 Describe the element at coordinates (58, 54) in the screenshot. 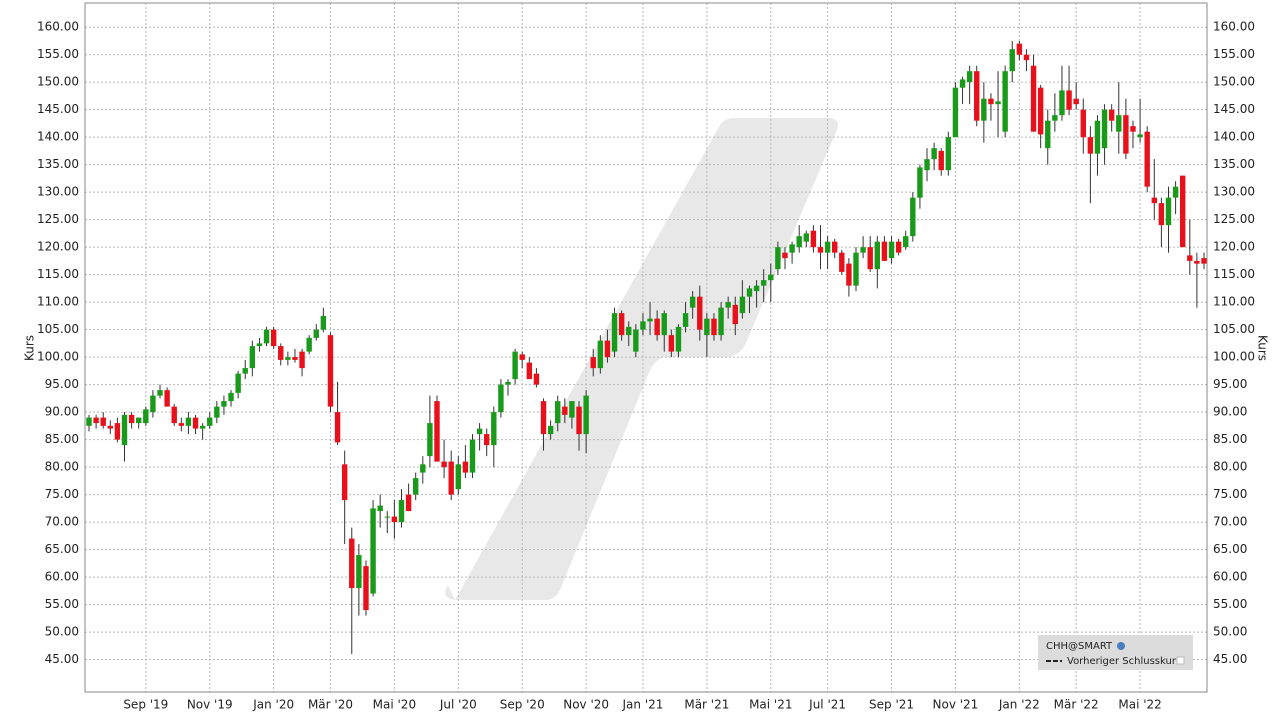

I see `y-tick-label: 155.00` at that location.